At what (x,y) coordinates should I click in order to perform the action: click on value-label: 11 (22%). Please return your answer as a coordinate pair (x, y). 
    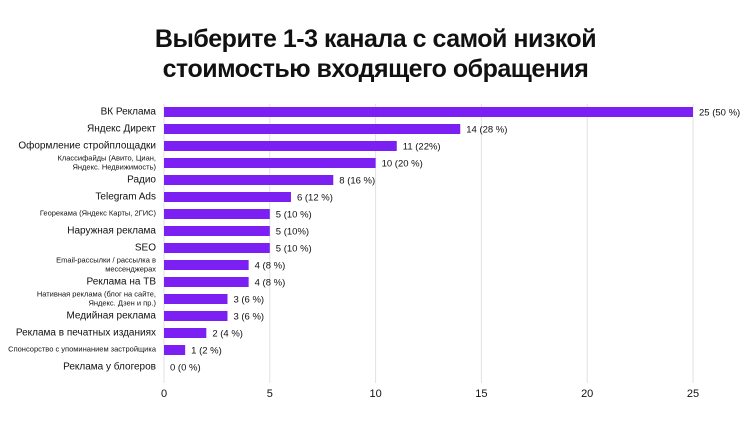
    Looking at the image, I should click on (422, 147).